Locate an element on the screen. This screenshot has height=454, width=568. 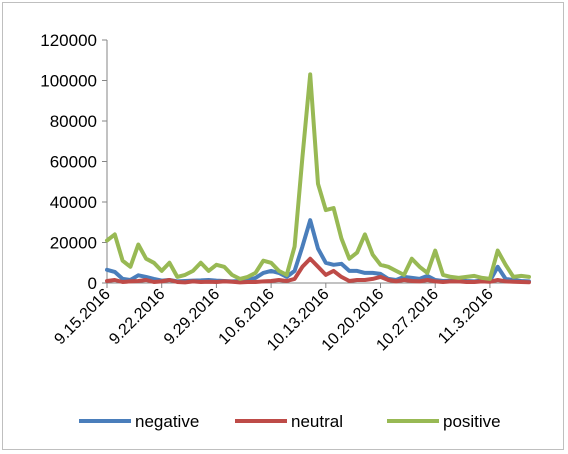
legend-label-neutral: neutral is located at coordinates (317, 421).